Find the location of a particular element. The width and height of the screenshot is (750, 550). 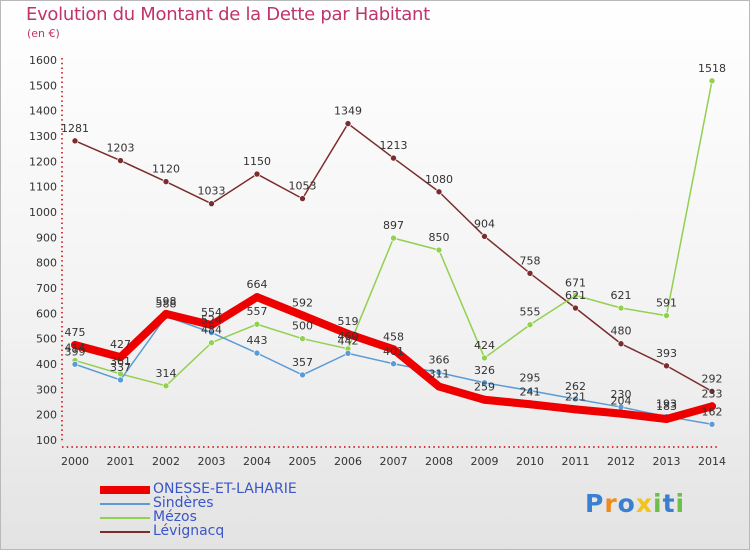

data-label: 460 is located at coordinates (348, 336).